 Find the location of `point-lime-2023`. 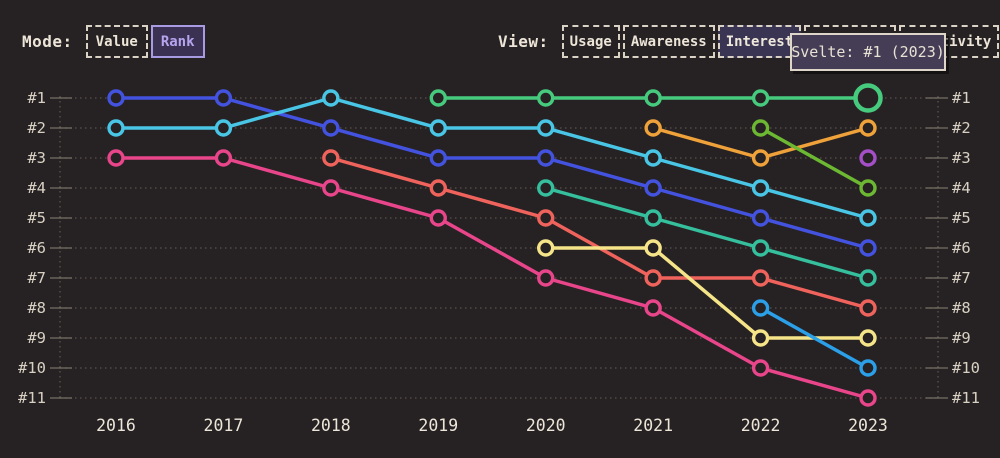

point-lime-2023 is located at coordinates (868, 188).